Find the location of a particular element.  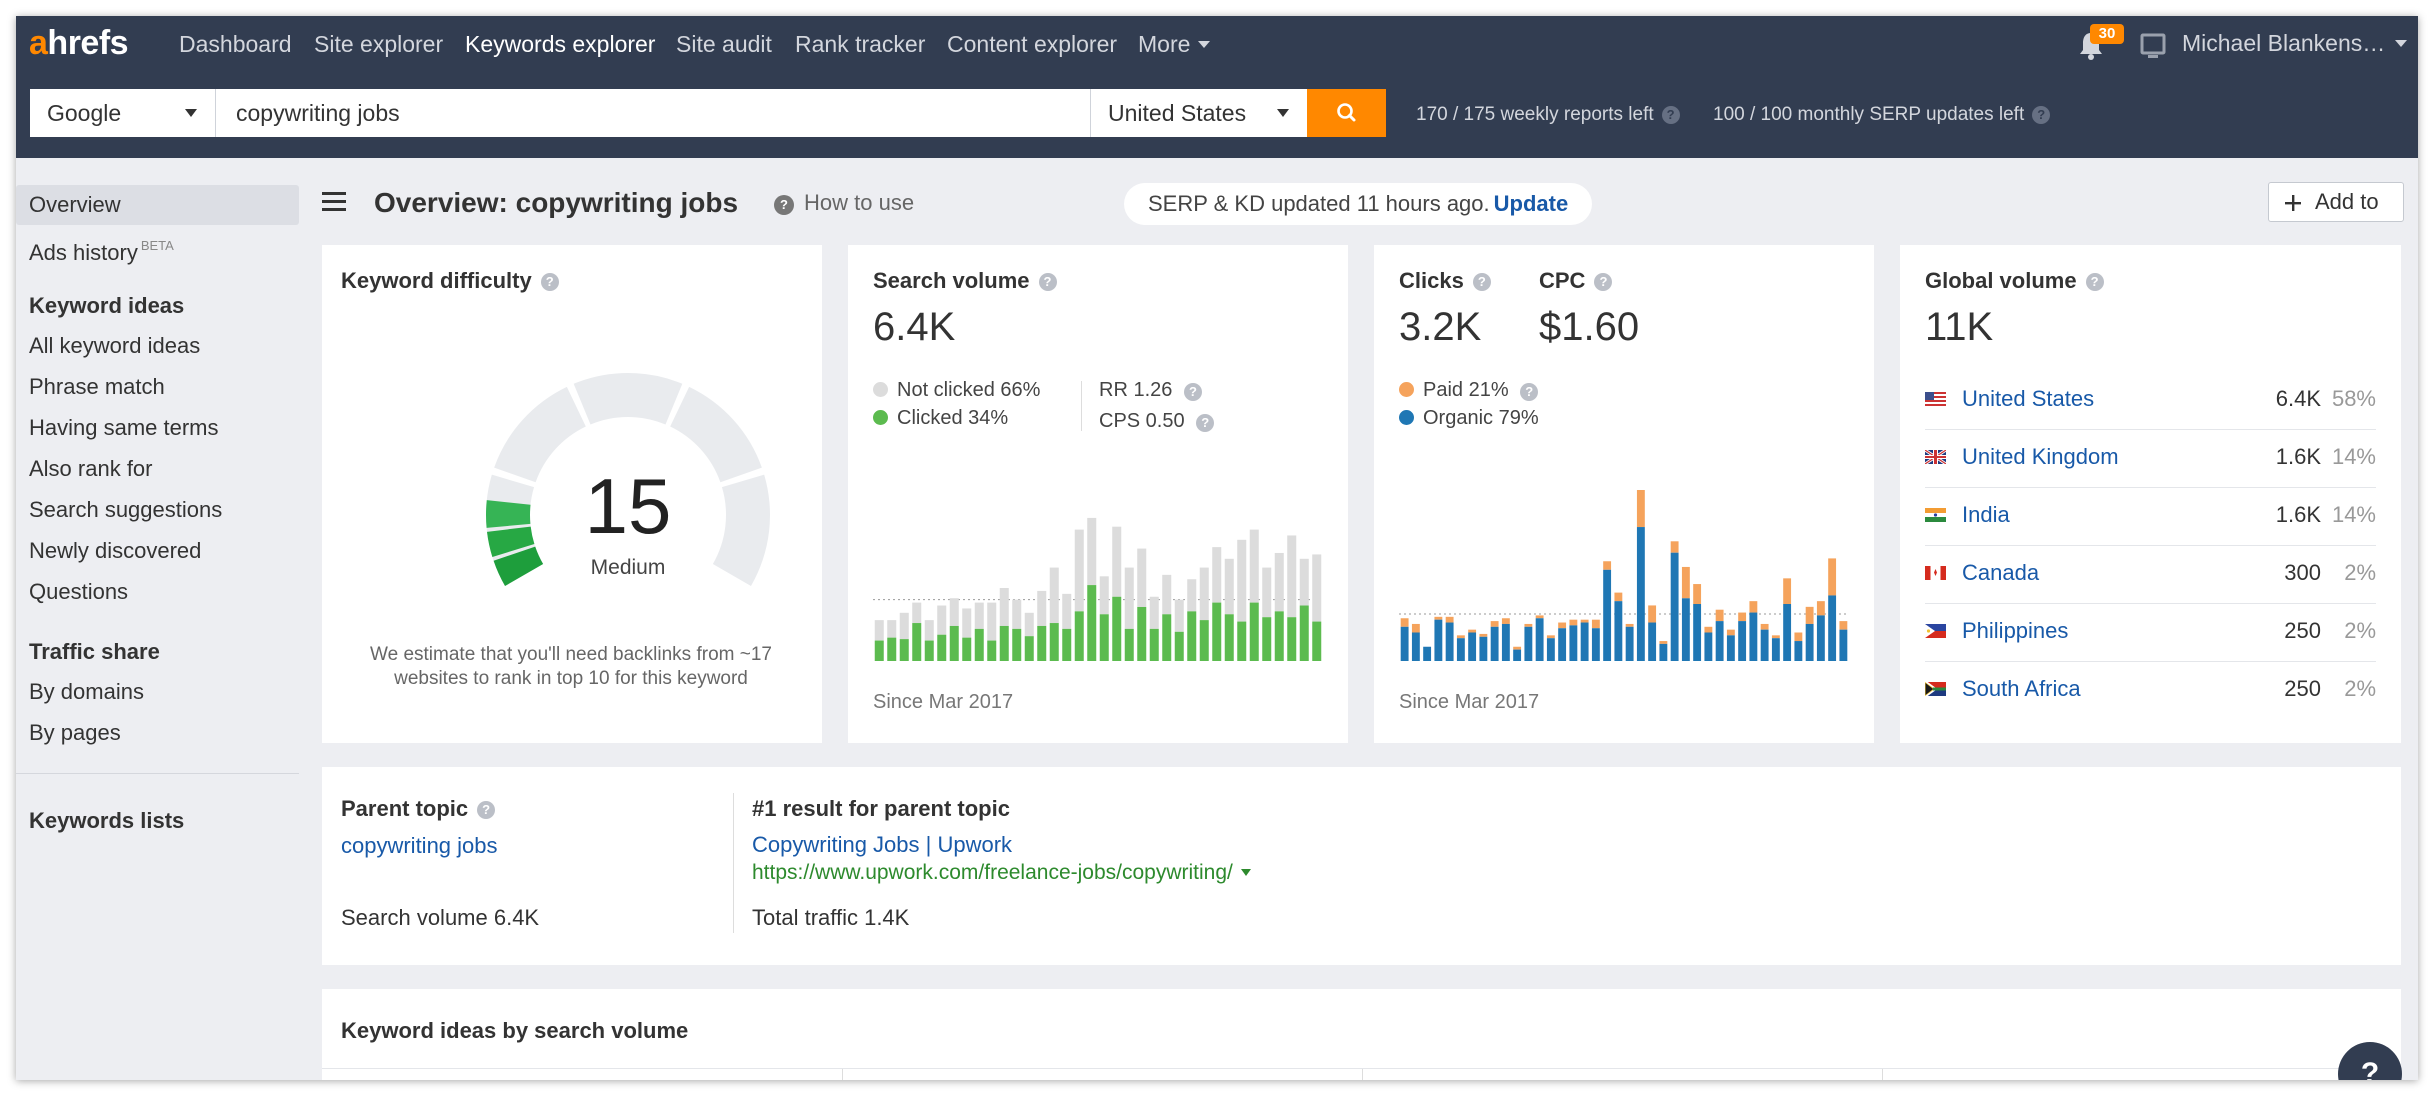

sidebar-item-phrase-match: Phrase match is located at coordinates (97, 386).